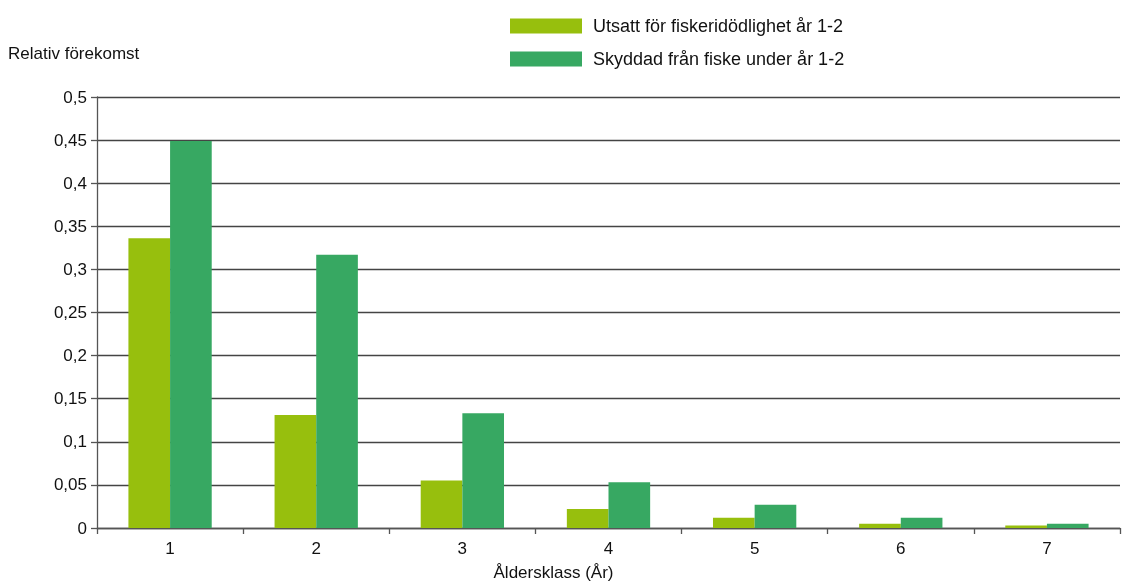  I want to click on legend-label: Utsatt för fiskeridödlighet år 1-2, so click(718, 26).